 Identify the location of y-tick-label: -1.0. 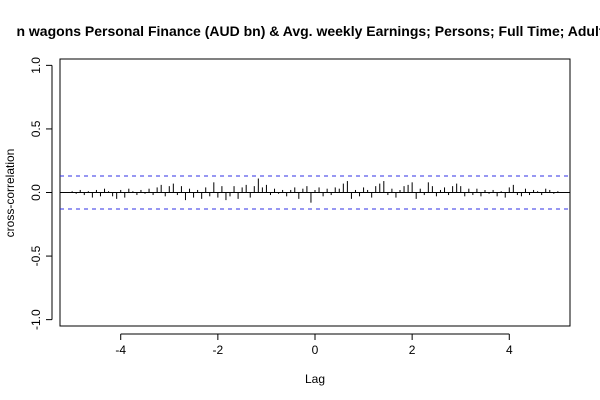
(36, 319).